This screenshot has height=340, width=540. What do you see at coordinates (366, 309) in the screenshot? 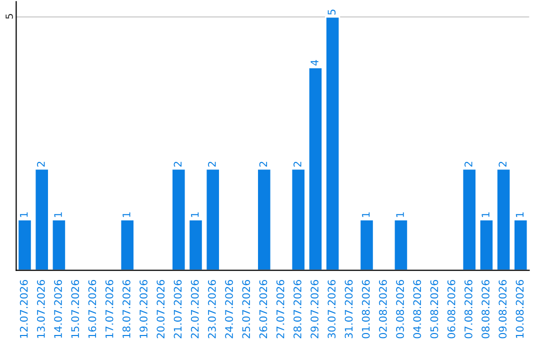
I see `x-tick-label: 01.08.2026` at bounding box center [366, 309].